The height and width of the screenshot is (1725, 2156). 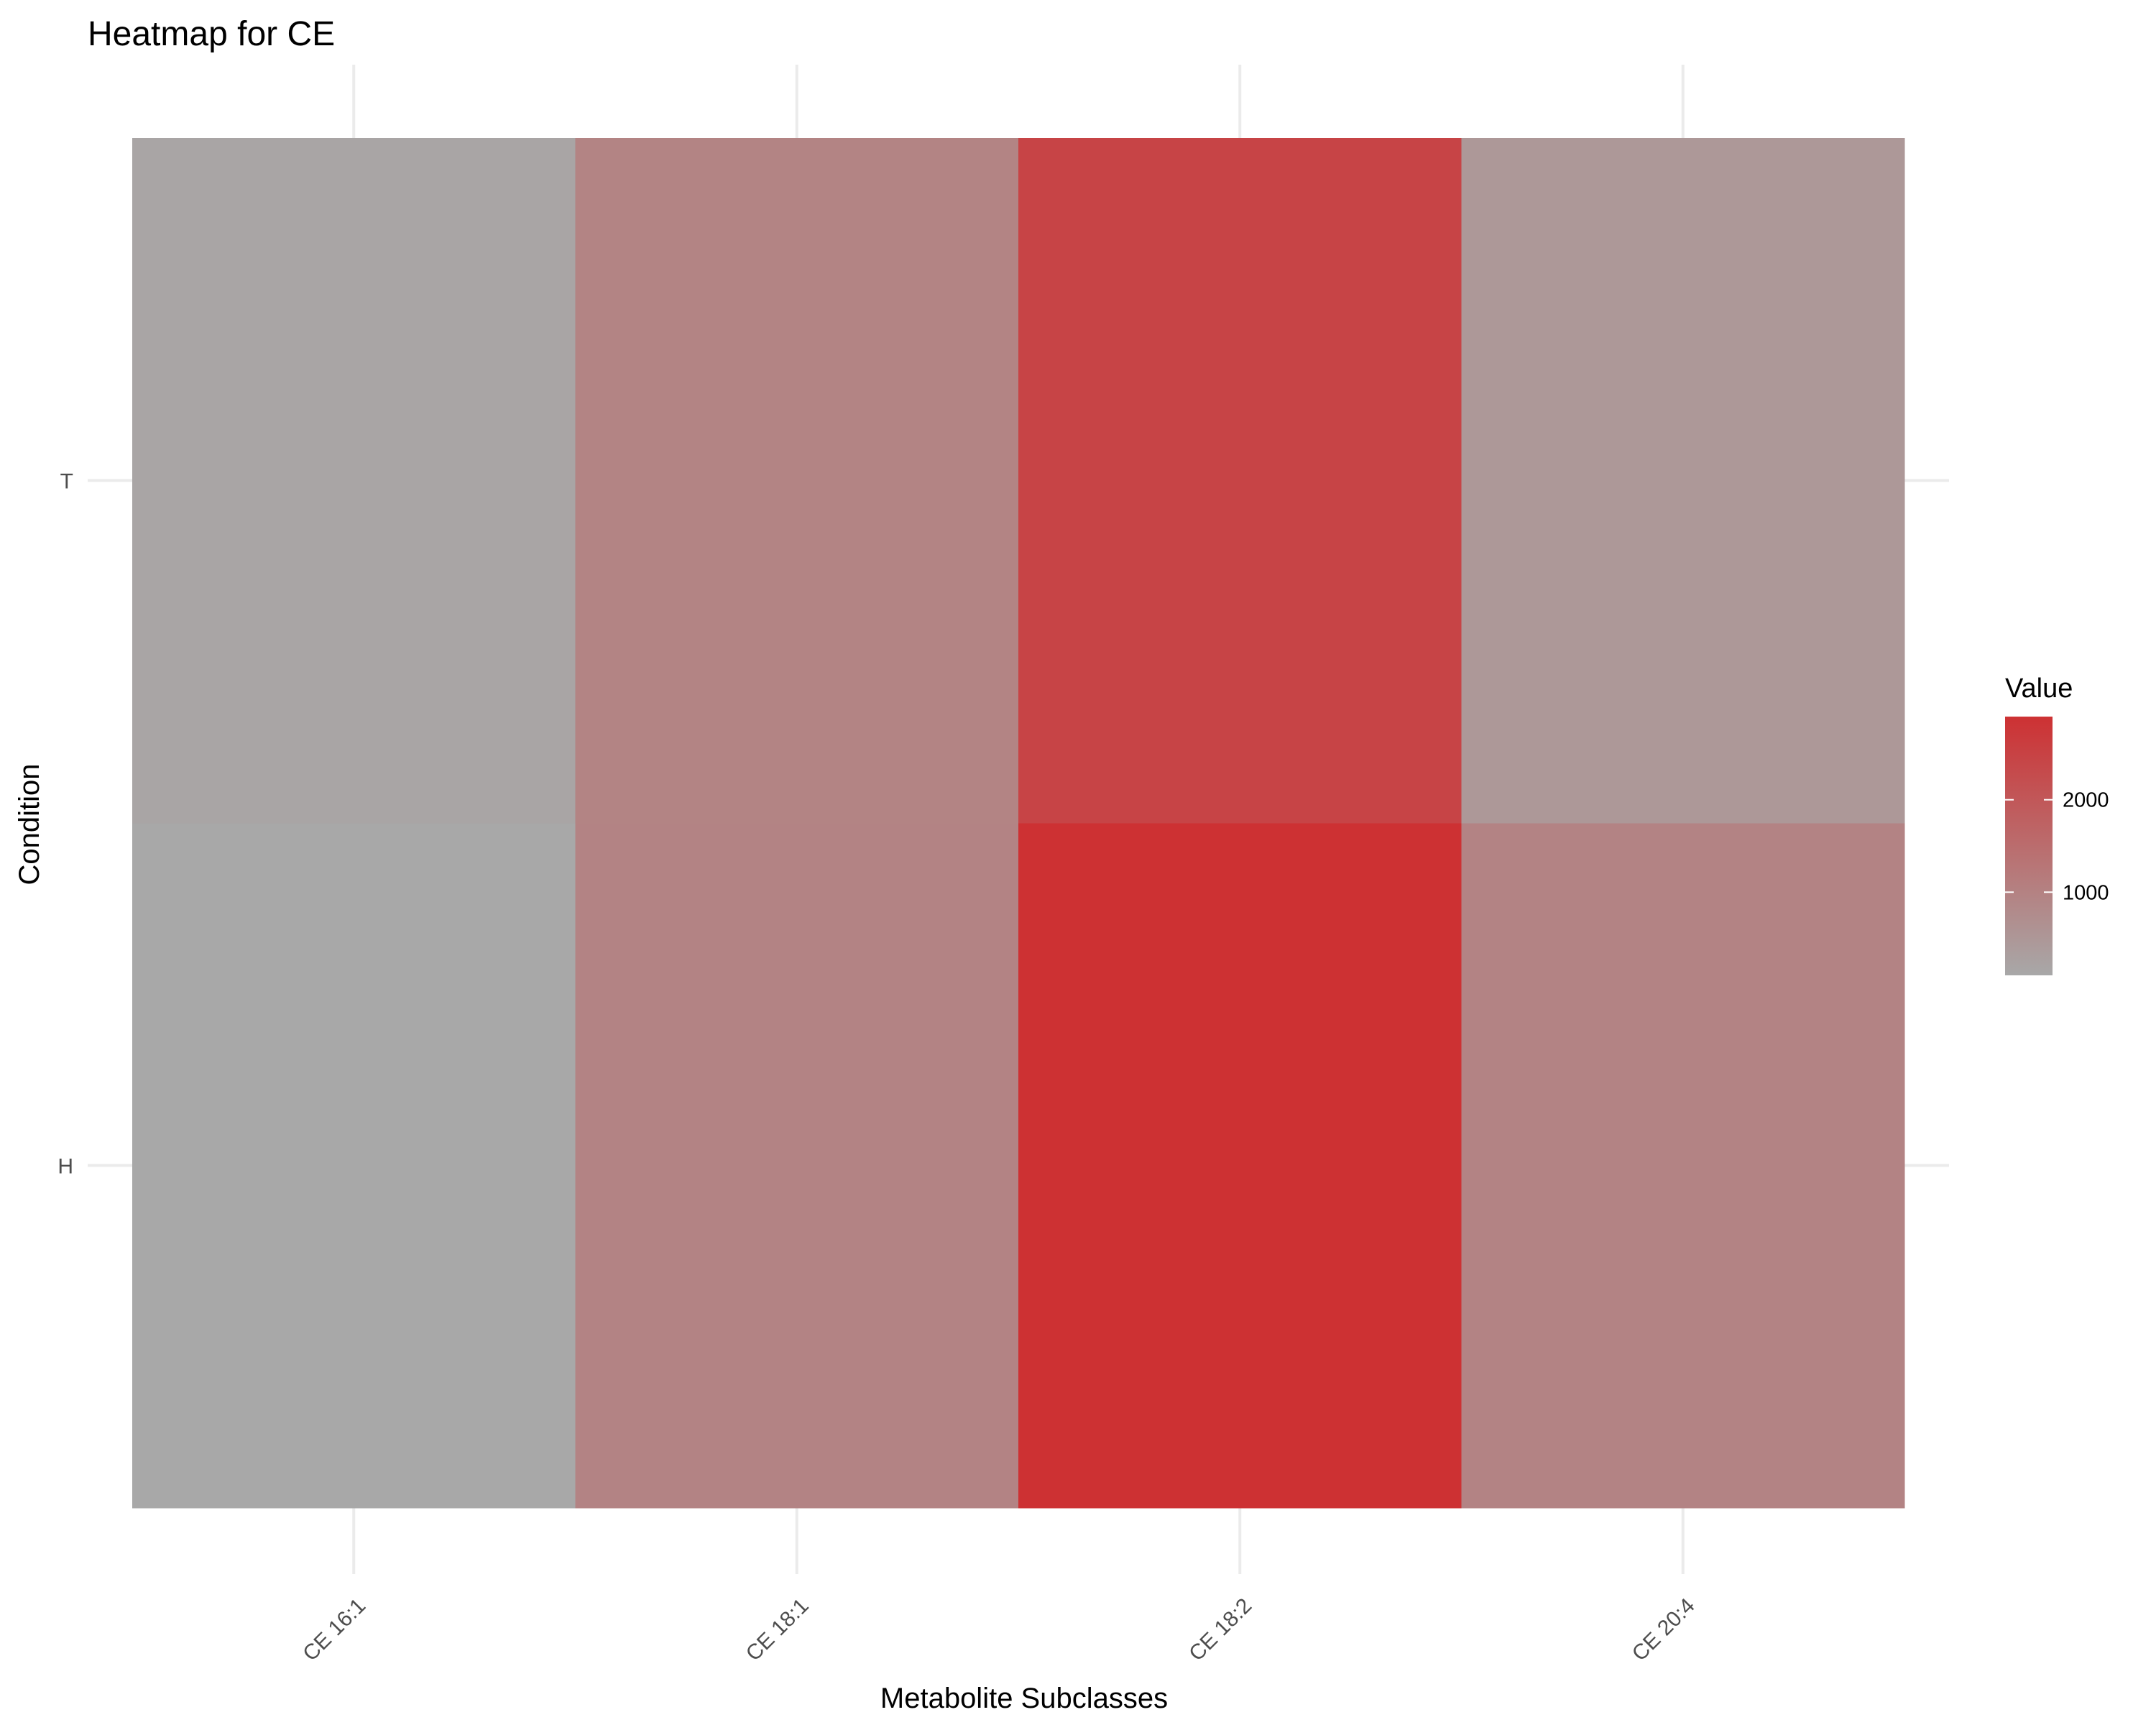 I want to click on x-tick-label: CE 18:1, so click(x=778, y=1630).